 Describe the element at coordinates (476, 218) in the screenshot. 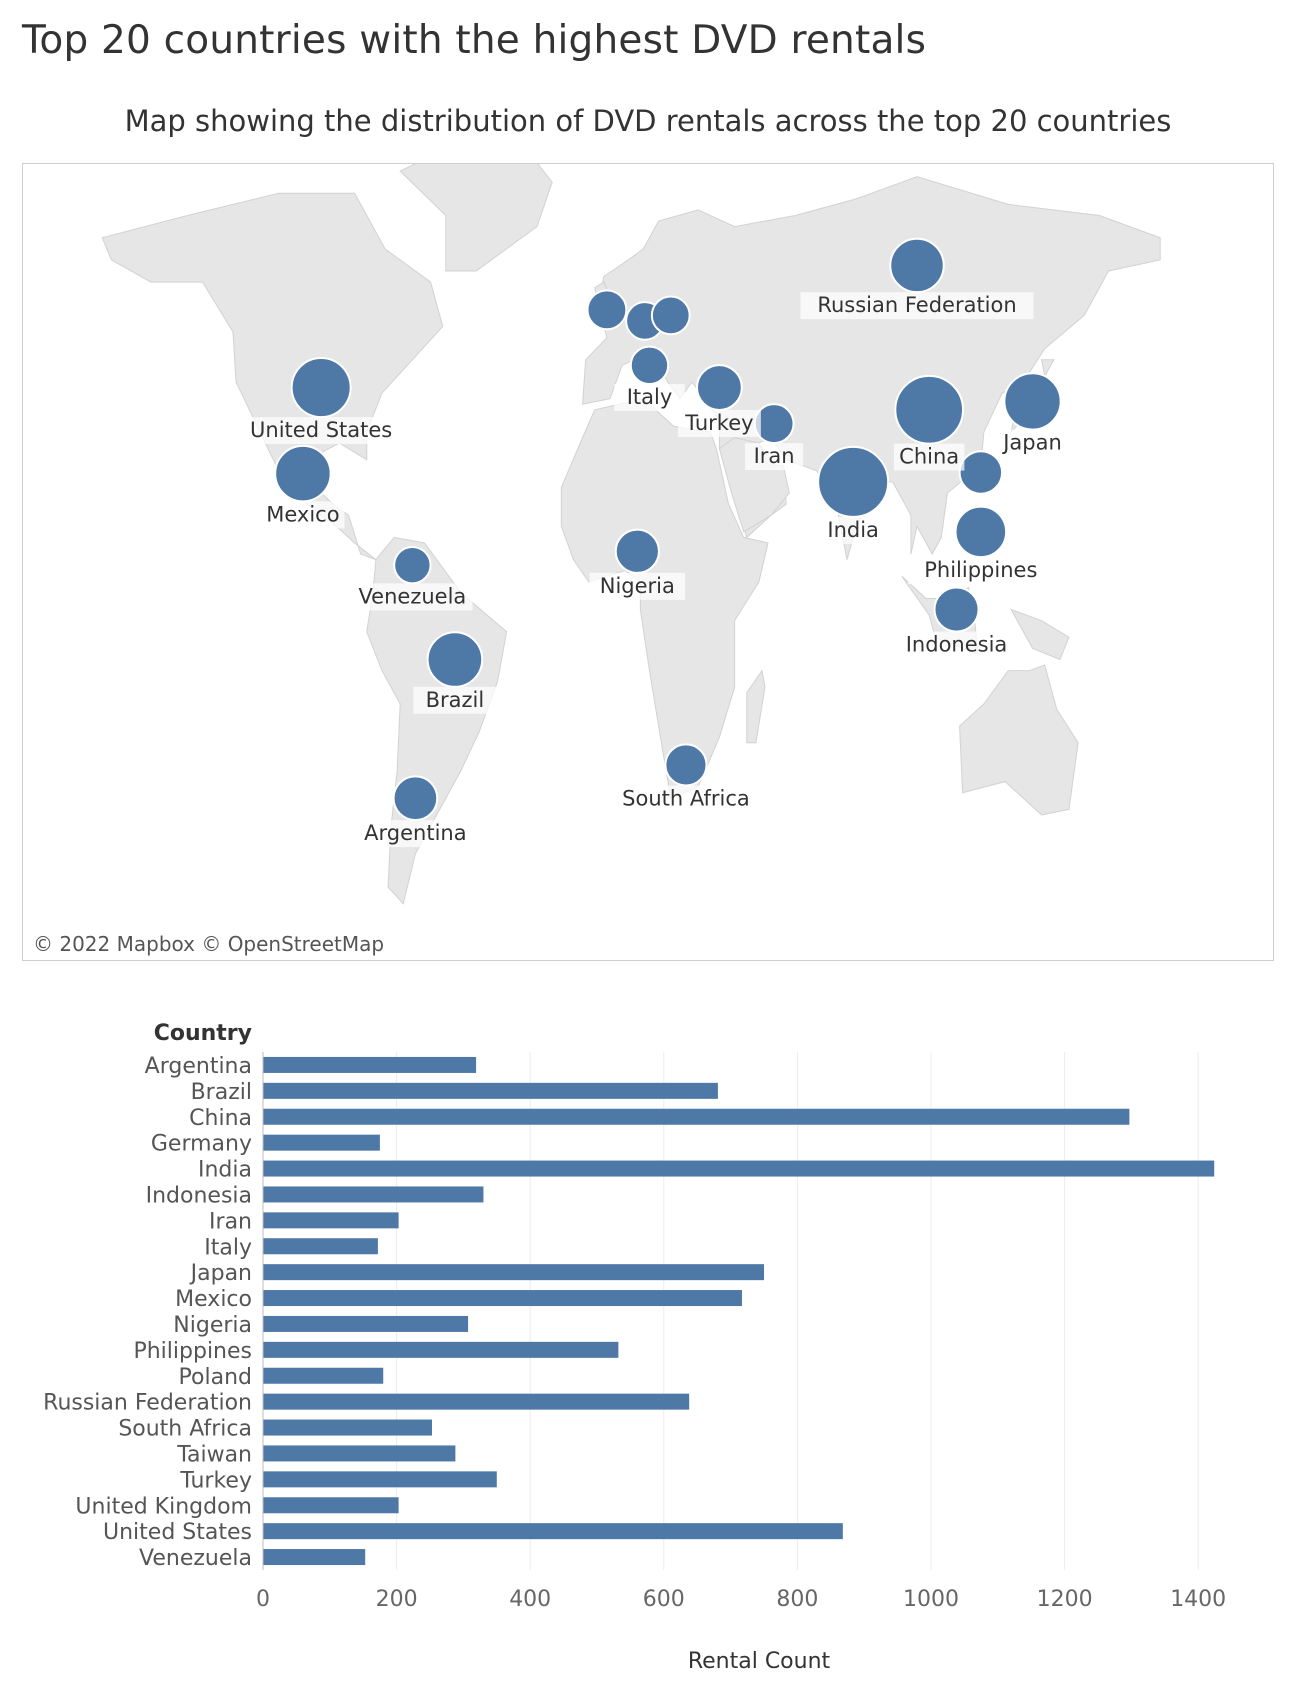

I see `land-greenland` at that location.